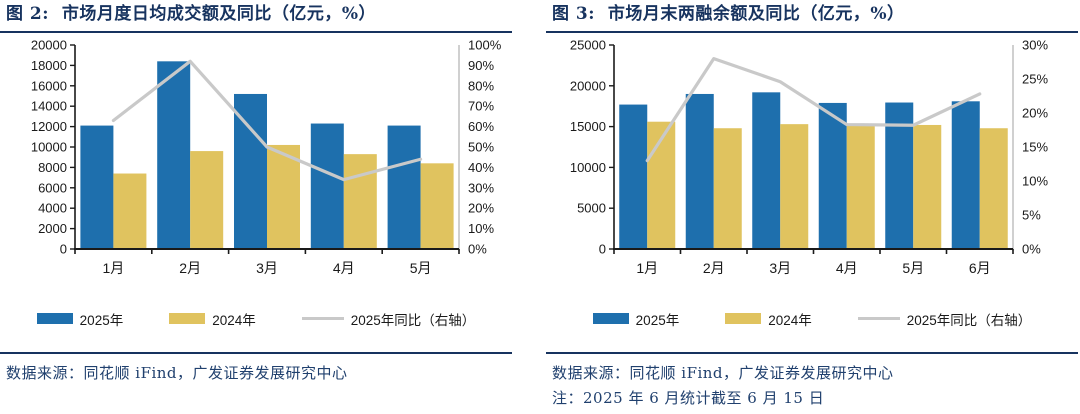 The width and height of the screenshot is (1080, 414). I want to click on svg-text: 60%, so click(481, 126).